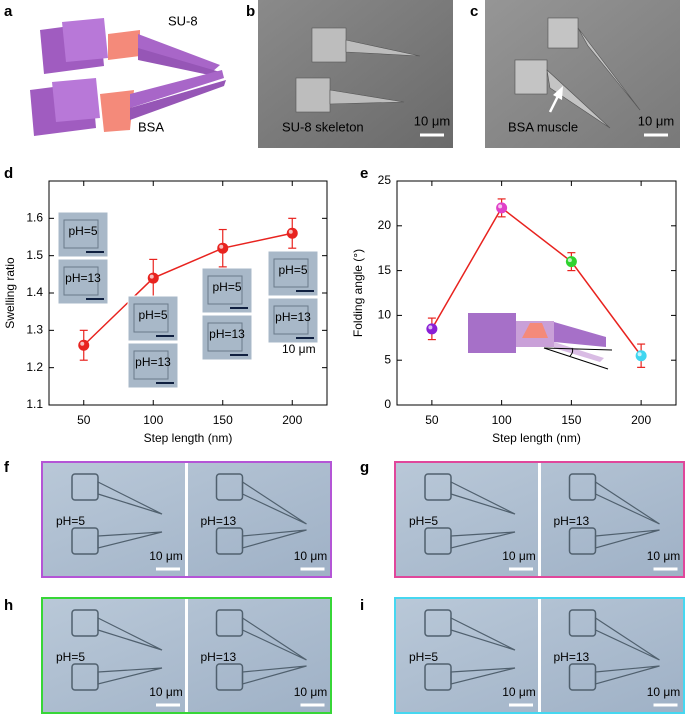 The height and width of the screenshot is (714, 685). What do you see at coordinates (387, 404) in the screenshot?
I see `y-tick-label: 0` at bounding box center [387, 404].